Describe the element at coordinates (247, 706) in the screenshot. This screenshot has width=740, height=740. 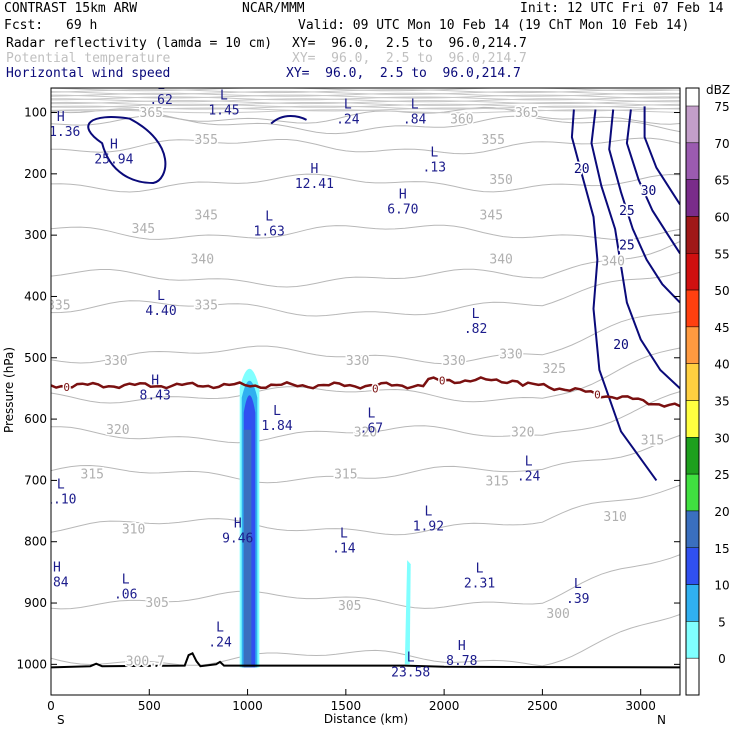
I see `x-tick-label: 1000` at that location.